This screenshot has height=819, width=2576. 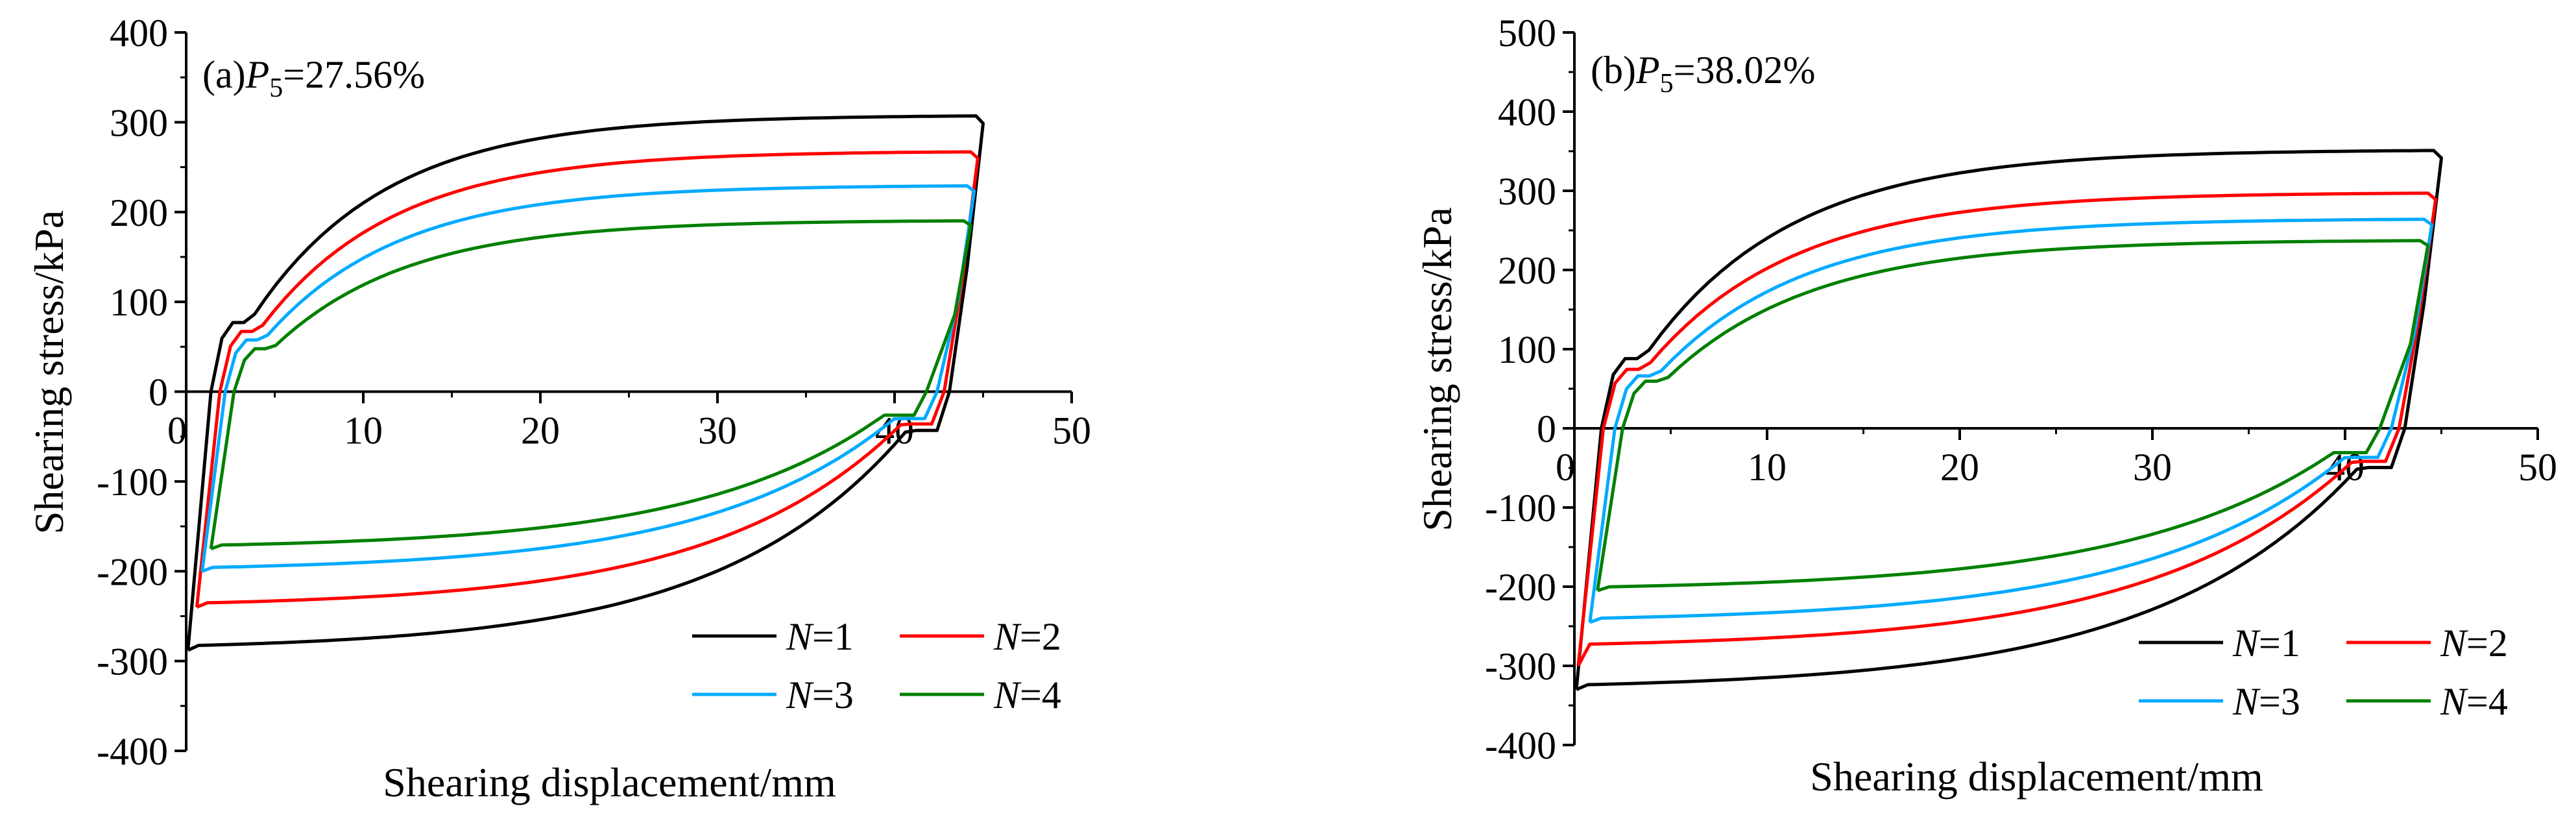 I want to click on panel-label: (a)P5=27.56%, so click(x=313, y=78).